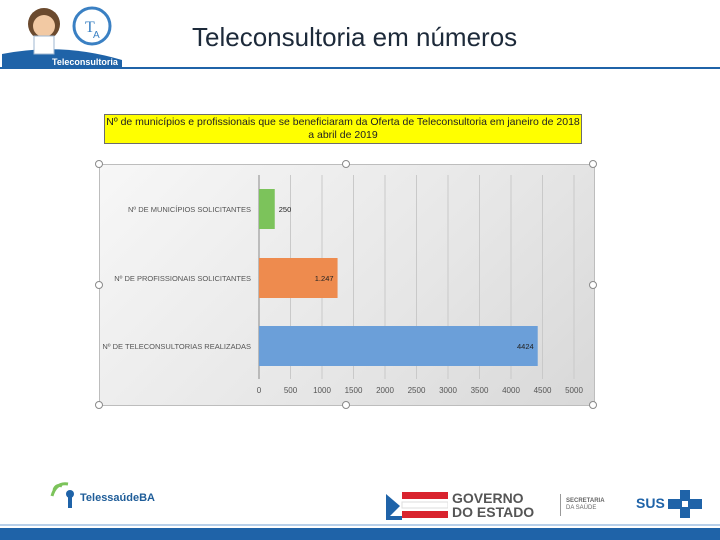  Describe the element at coordinates (99, 405) in the screenshot. I see `resize-handle-bl` at that location.